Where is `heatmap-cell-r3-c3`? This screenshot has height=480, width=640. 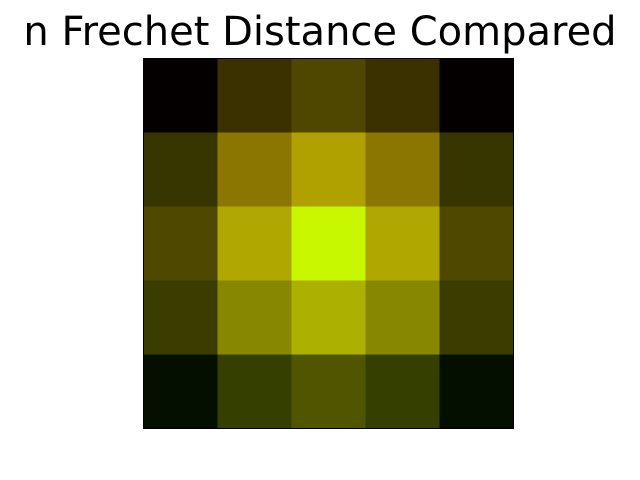
heatmap-cell-r3-c3 is located at coordinates (402, 317).